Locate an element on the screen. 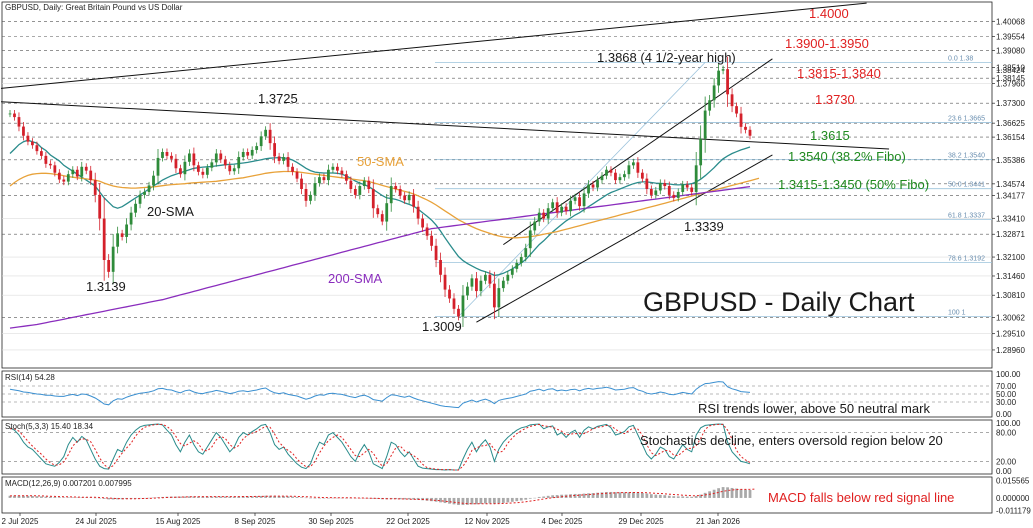  y-tick-label: 1.38424 is located at coordinates (1010, 70).